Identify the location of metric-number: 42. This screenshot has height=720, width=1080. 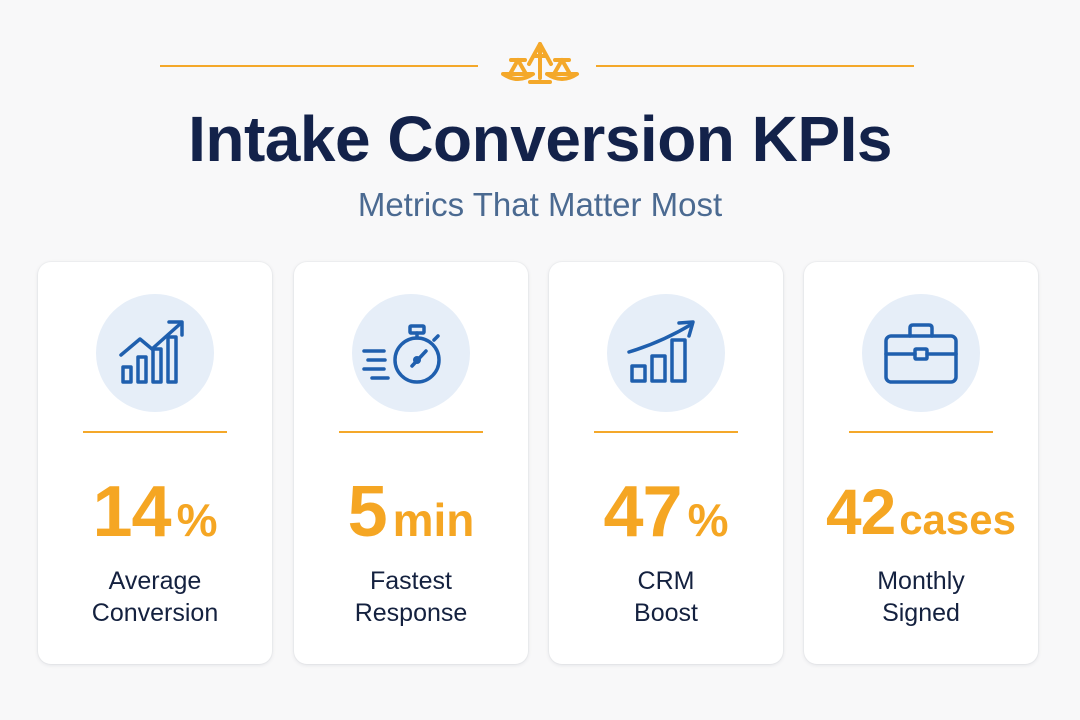
(861, 512).